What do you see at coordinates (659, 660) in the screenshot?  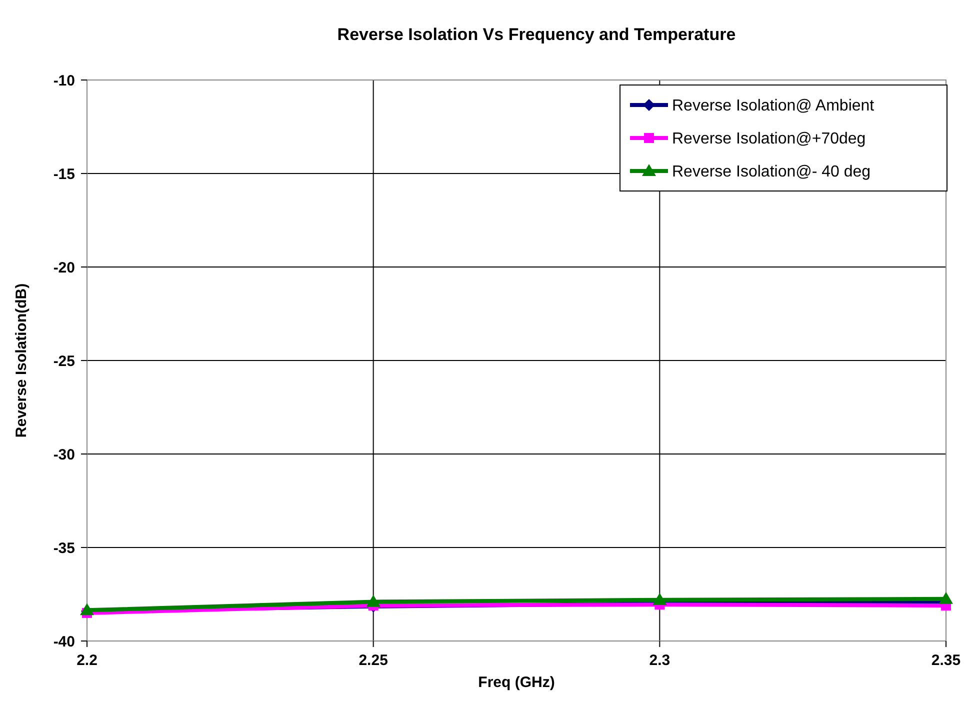 I see `x-tick-label: 2.3` at bounding box center [659, 660].